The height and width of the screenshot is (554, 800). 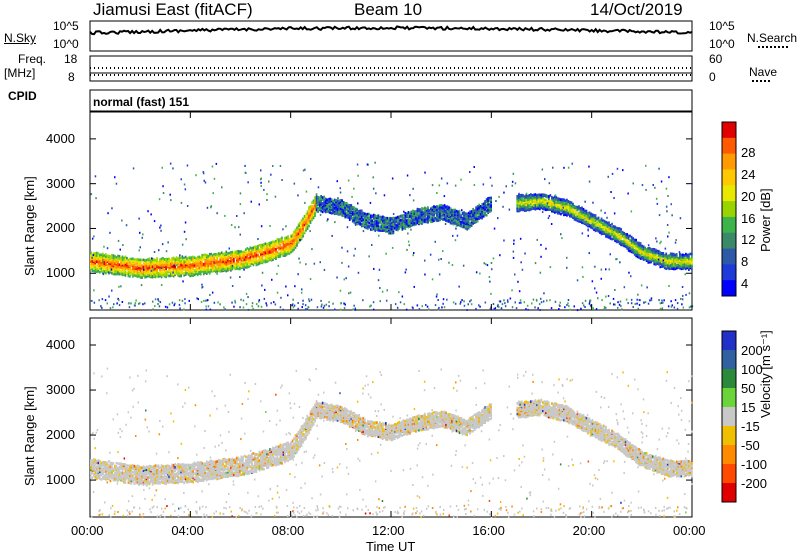 What do you see at coordinates (772, 38) in the screenshot?
I see `noise-search-label: N.Search` at bounding box center [772, 38].